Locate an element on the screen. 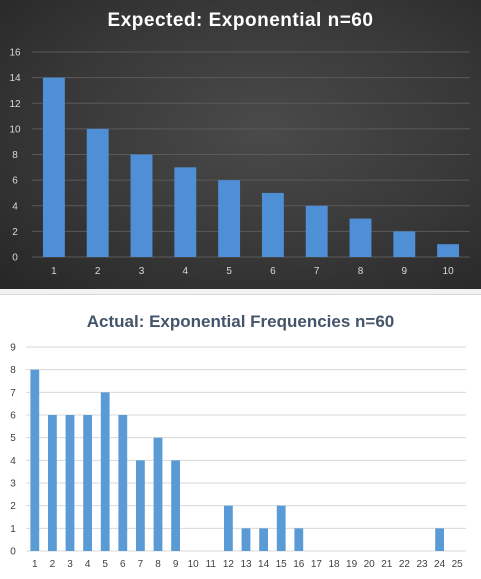  x-tick-label: 15 is located at coordinates (282, 564).